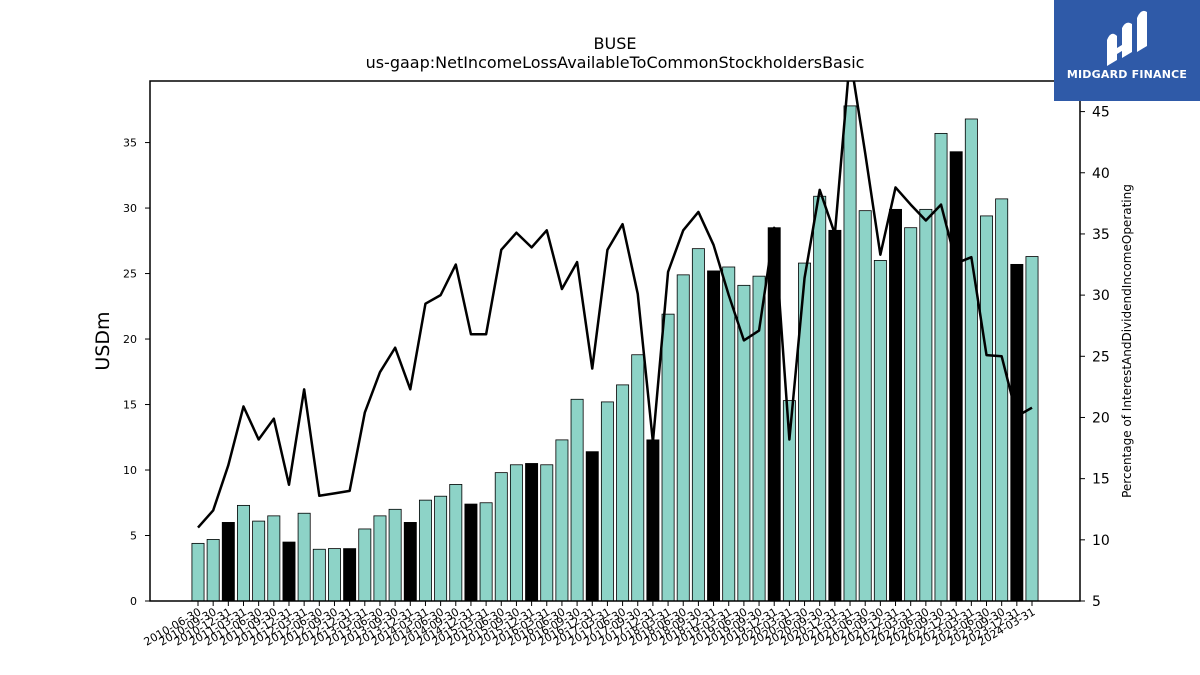 The height and width of the screenshot is (675, 1200). I want to click on chart-title: BUSE, so click(615, 43).